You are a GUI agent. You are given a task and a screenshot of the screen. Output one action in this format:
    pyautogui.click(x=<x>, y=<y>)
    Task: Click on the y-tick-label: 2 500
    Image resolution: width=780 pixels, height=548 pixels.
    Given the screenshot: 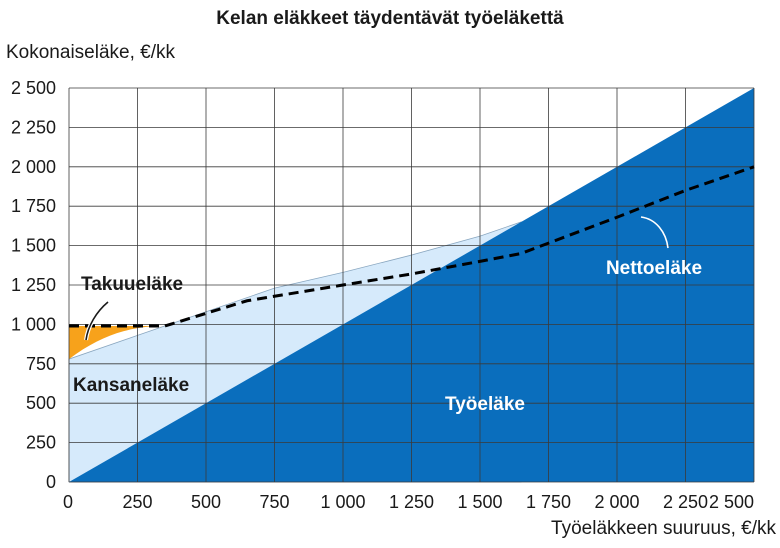 What is the action you would take?
    pyautogui.click(x=33, y=88)
    